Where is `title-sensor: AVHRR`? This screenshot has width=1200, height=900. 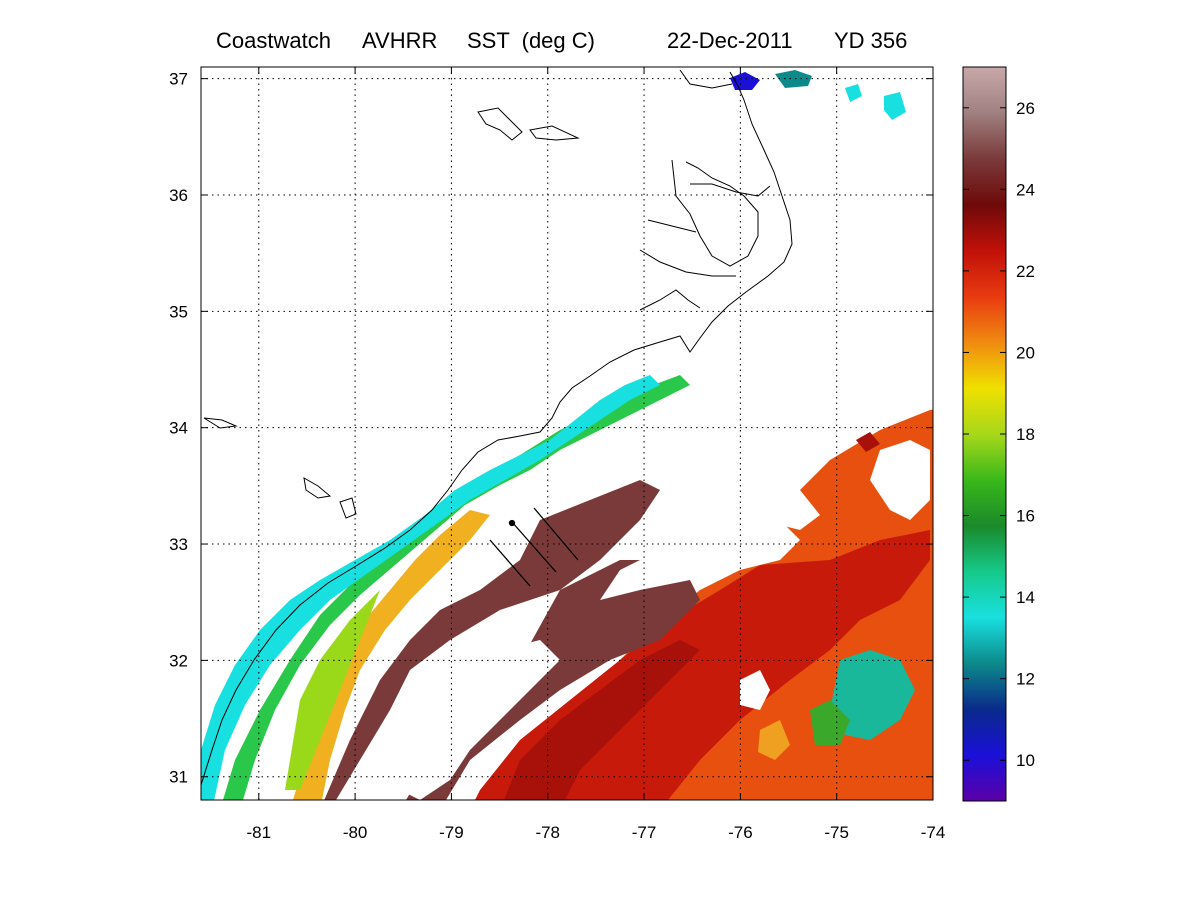 title-sensor: AVHRR is located at coordinates (400, 40).